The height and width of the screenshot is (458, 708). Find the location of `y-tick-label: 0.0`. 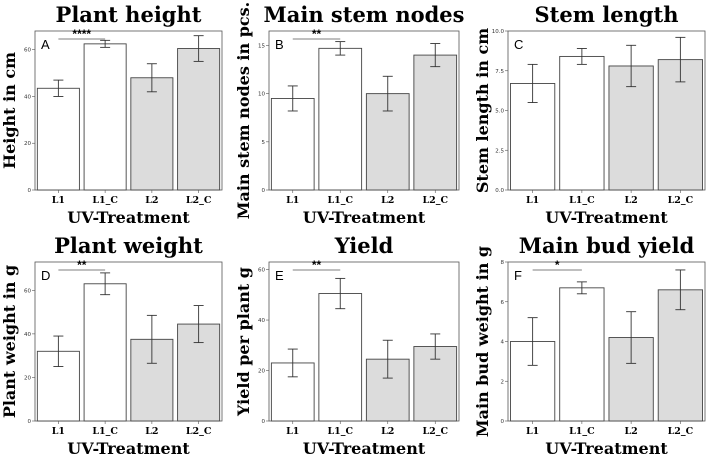

y-tick-label: 0.0 is located at coordinates (499, 191).